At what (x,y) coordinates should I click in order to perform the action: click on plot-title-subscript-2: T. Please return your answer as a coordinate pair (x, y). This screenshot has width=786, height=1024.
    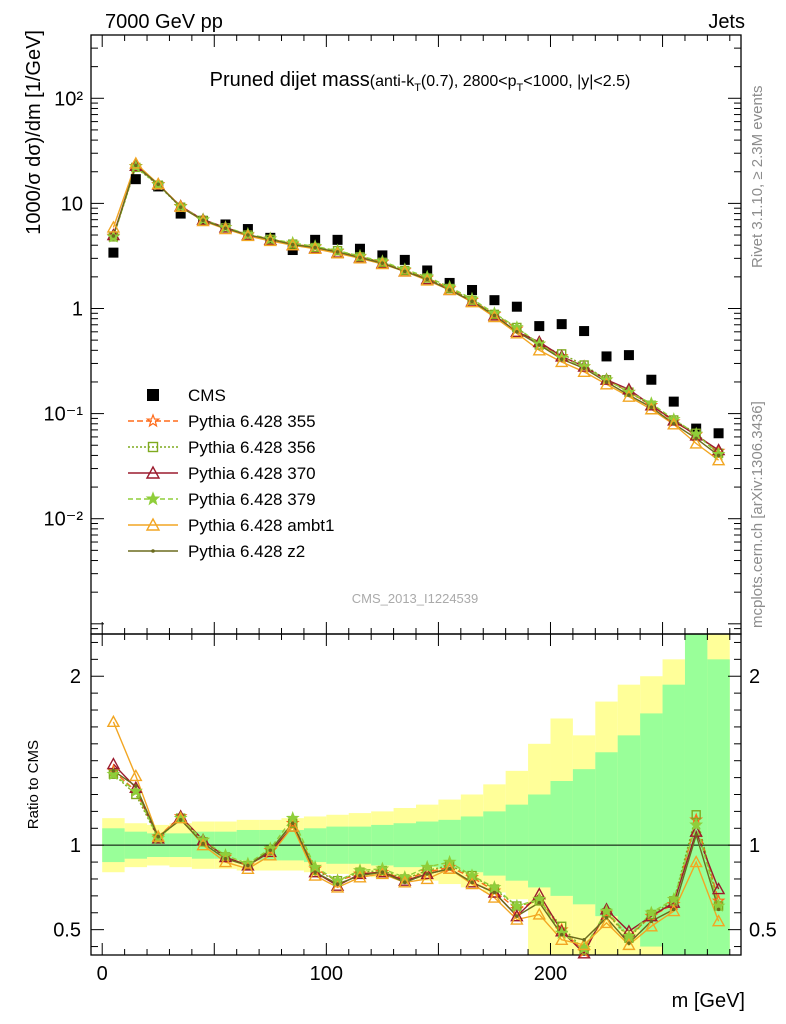
    Looking at the image, I should click on (520, 88).